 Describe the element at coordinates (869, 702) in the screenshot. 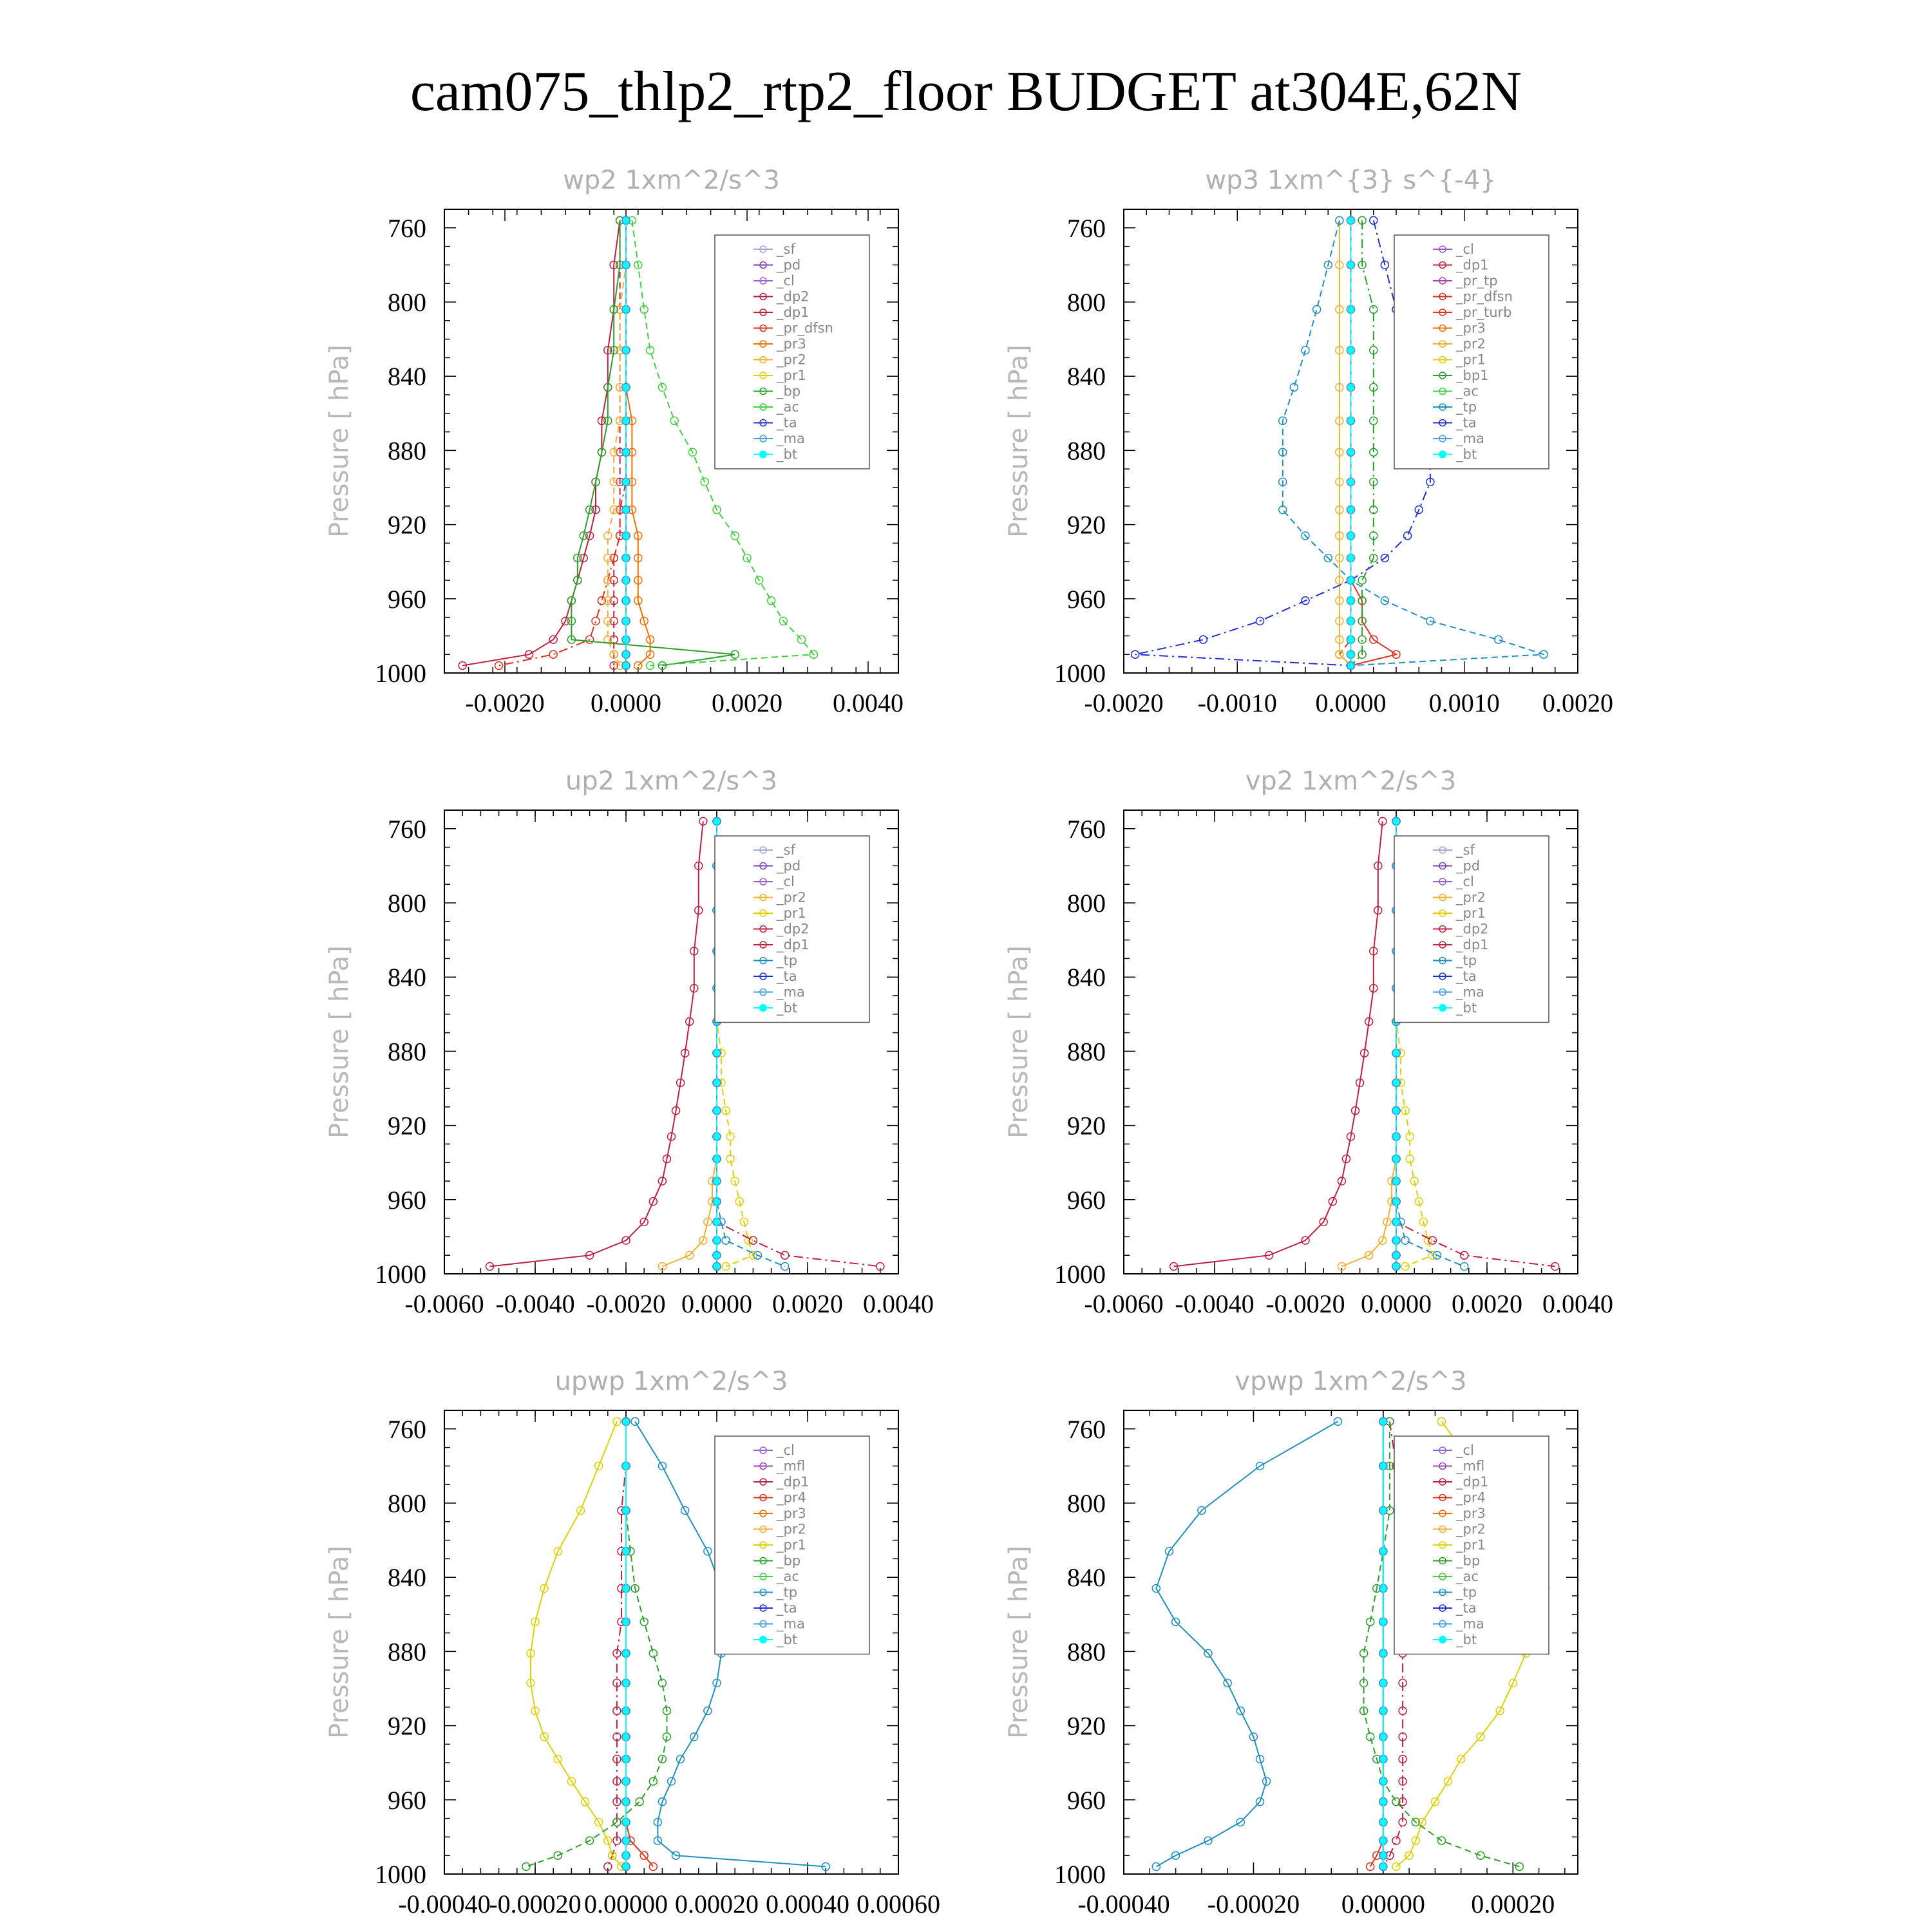

I see `x-tick-label: 0.0040` at that location.